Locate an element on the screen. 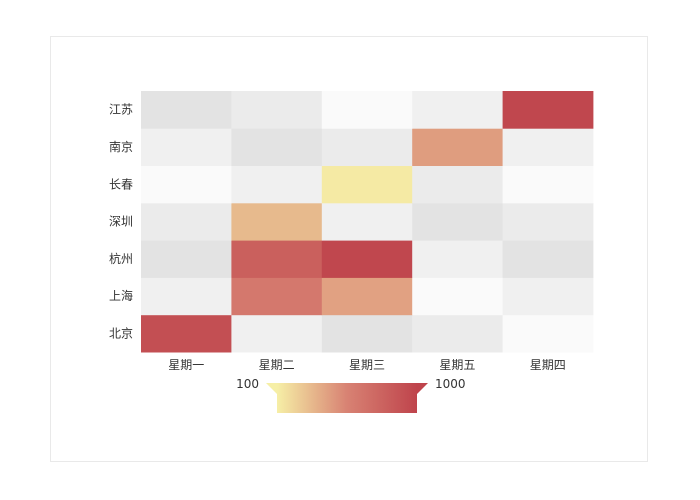 This screenshot has width=700, height=500. y-axis-tick-label: 长春 is located at coordinates (121, 184).